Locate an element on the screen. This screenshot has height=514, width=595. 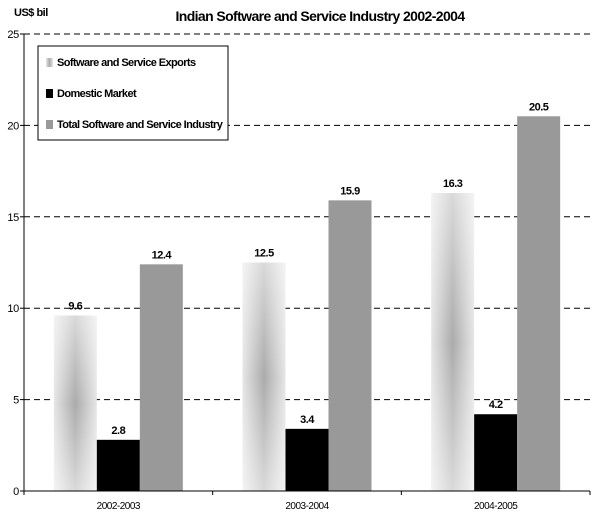
x-tick-label: 2002-2003 is located at coordinates (119, 506).